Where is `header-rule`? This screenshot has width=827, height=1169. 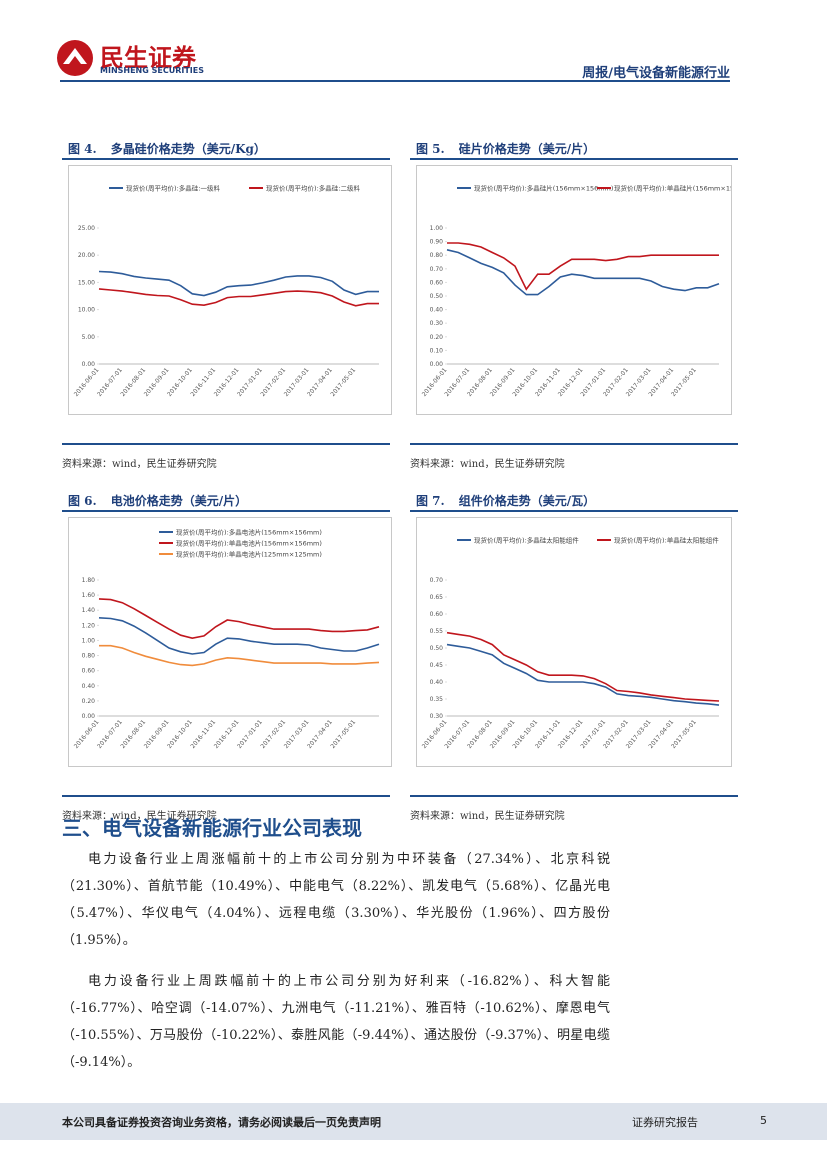
header-rule is located at coordinates (395, 81).